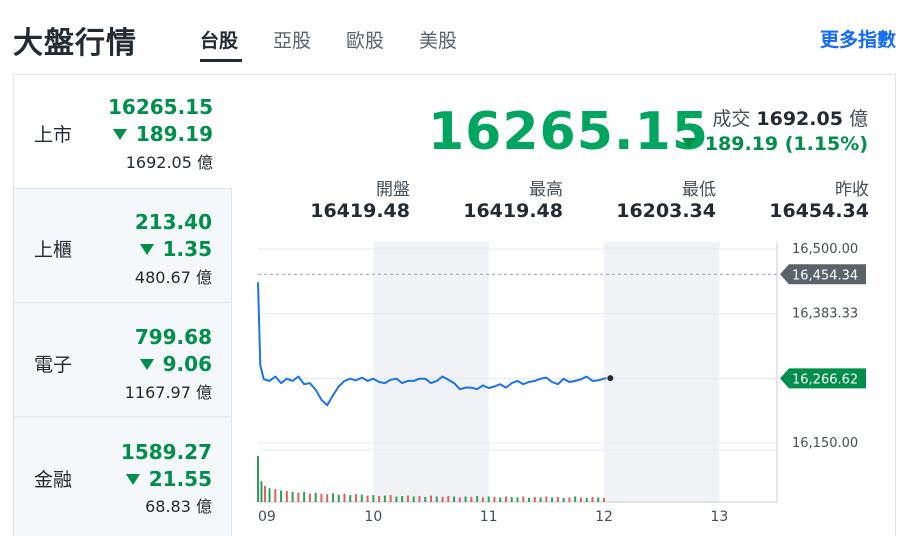  I want to click on index-price: 16265.15, so click(569, 132).